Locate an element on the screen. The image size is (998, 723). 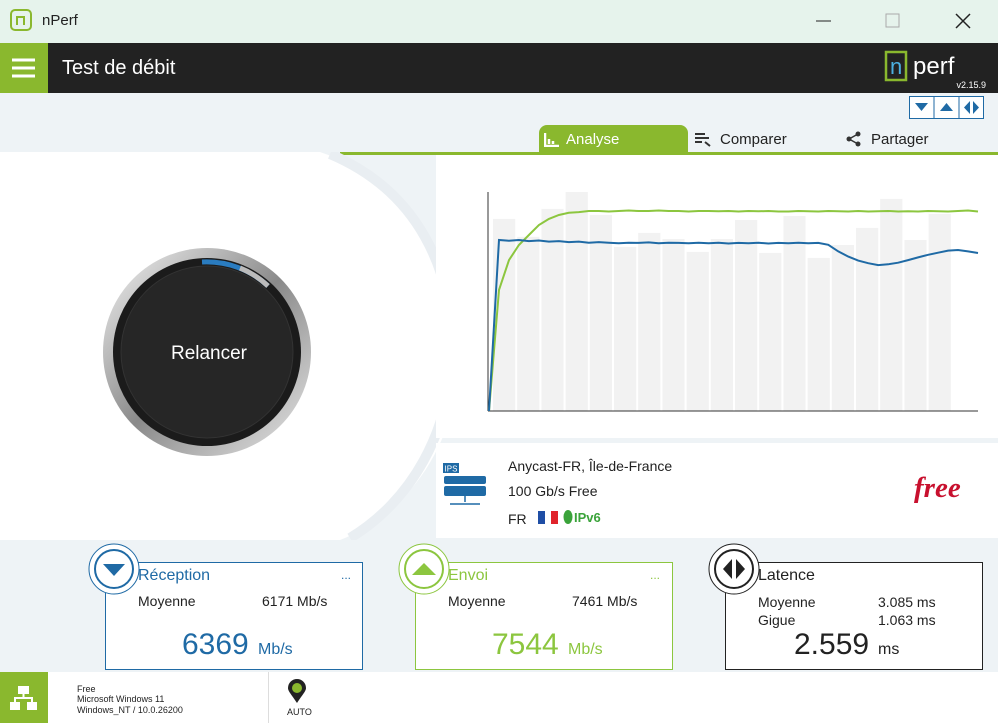
upload-card is located at coordinates (544, 616).